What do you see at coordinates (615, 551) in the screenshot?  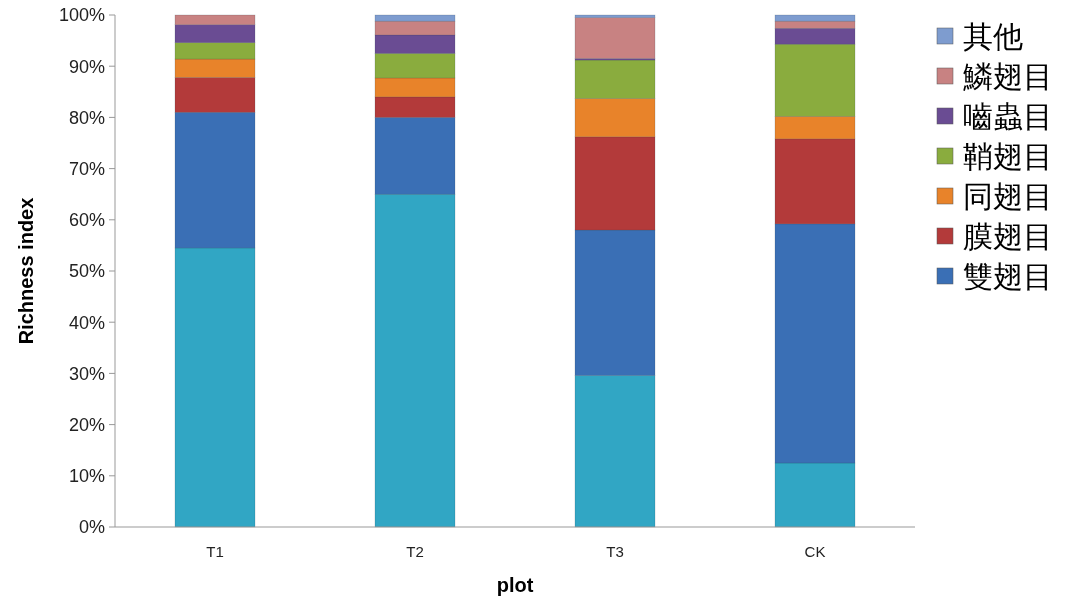 I see `x-tick-label: T3` at bounding box center [615, 551].